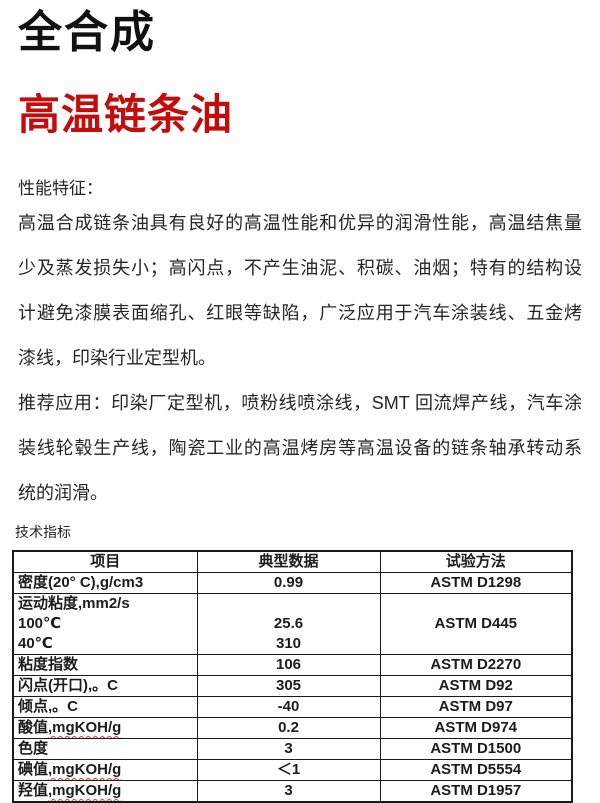  I want to click on item-cell: 粘度指数, so click(105, 665).